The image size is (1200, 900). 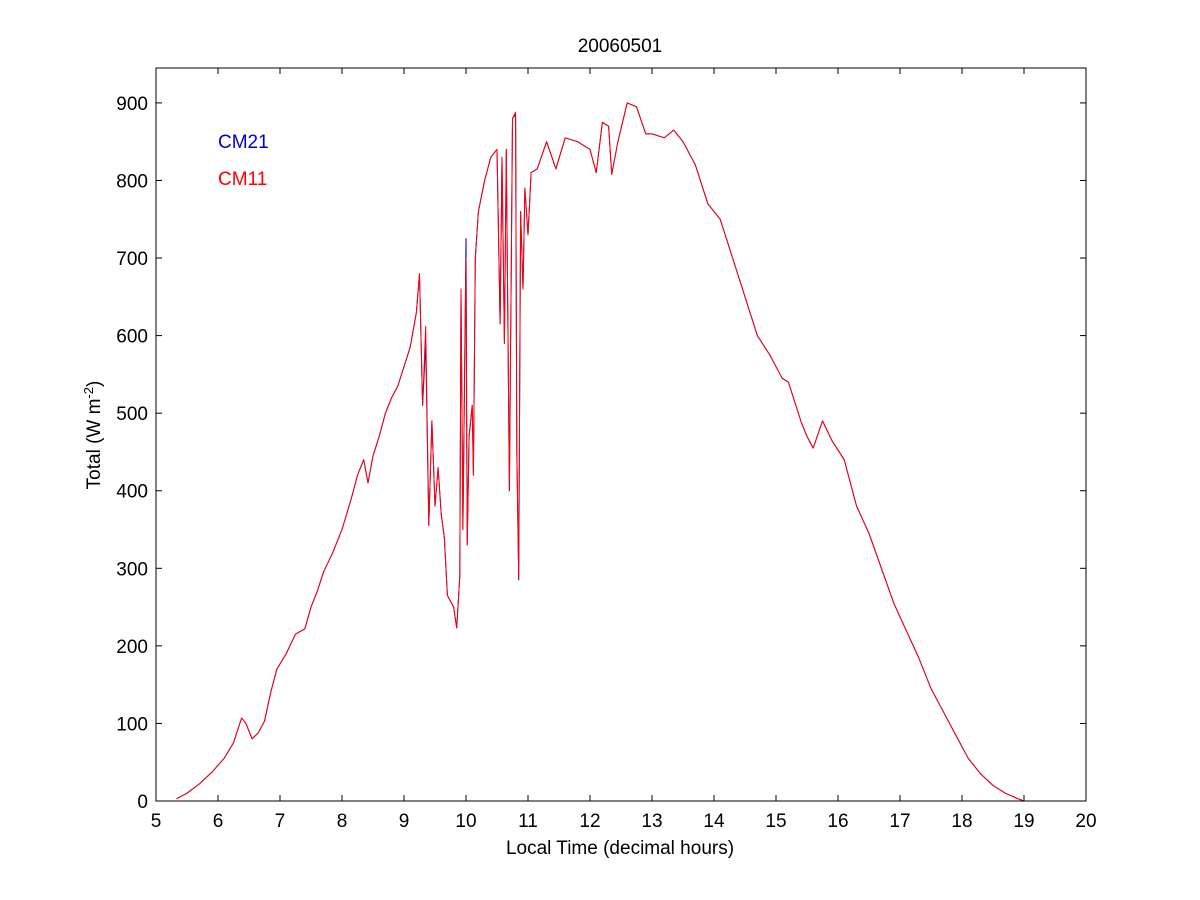 I want to click on x-tick-label: 9, so click(x=404, y=821).